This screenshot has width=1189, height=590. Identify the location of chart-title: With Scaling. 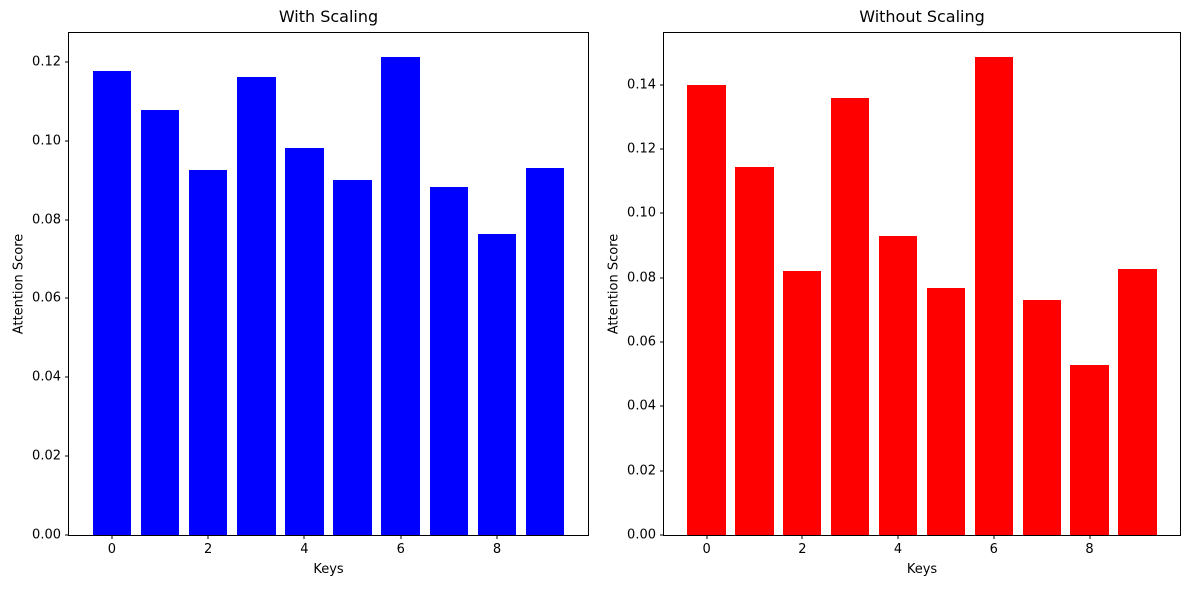
(328, 16).